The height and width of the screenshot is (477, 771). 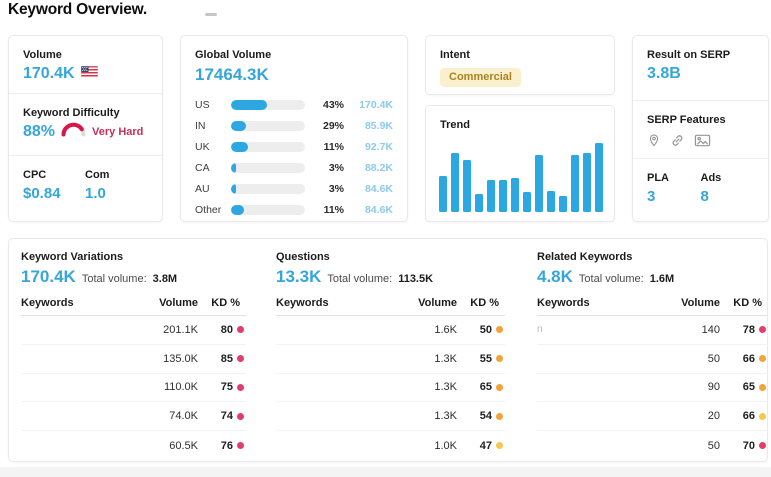 What do you see at coordinates (744, 387) in the screenshot?
I see `kd-cell: 65` at bounding box center [744, 387].